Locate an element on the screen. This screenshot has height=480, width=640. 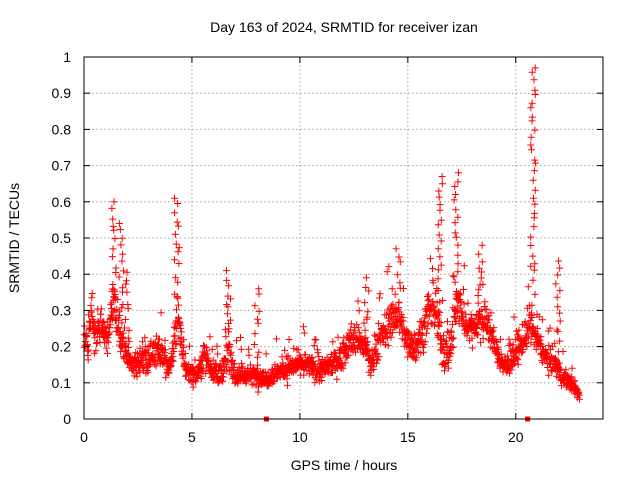
y-tick-label: 0.7 is located at coordinates (62, 166).